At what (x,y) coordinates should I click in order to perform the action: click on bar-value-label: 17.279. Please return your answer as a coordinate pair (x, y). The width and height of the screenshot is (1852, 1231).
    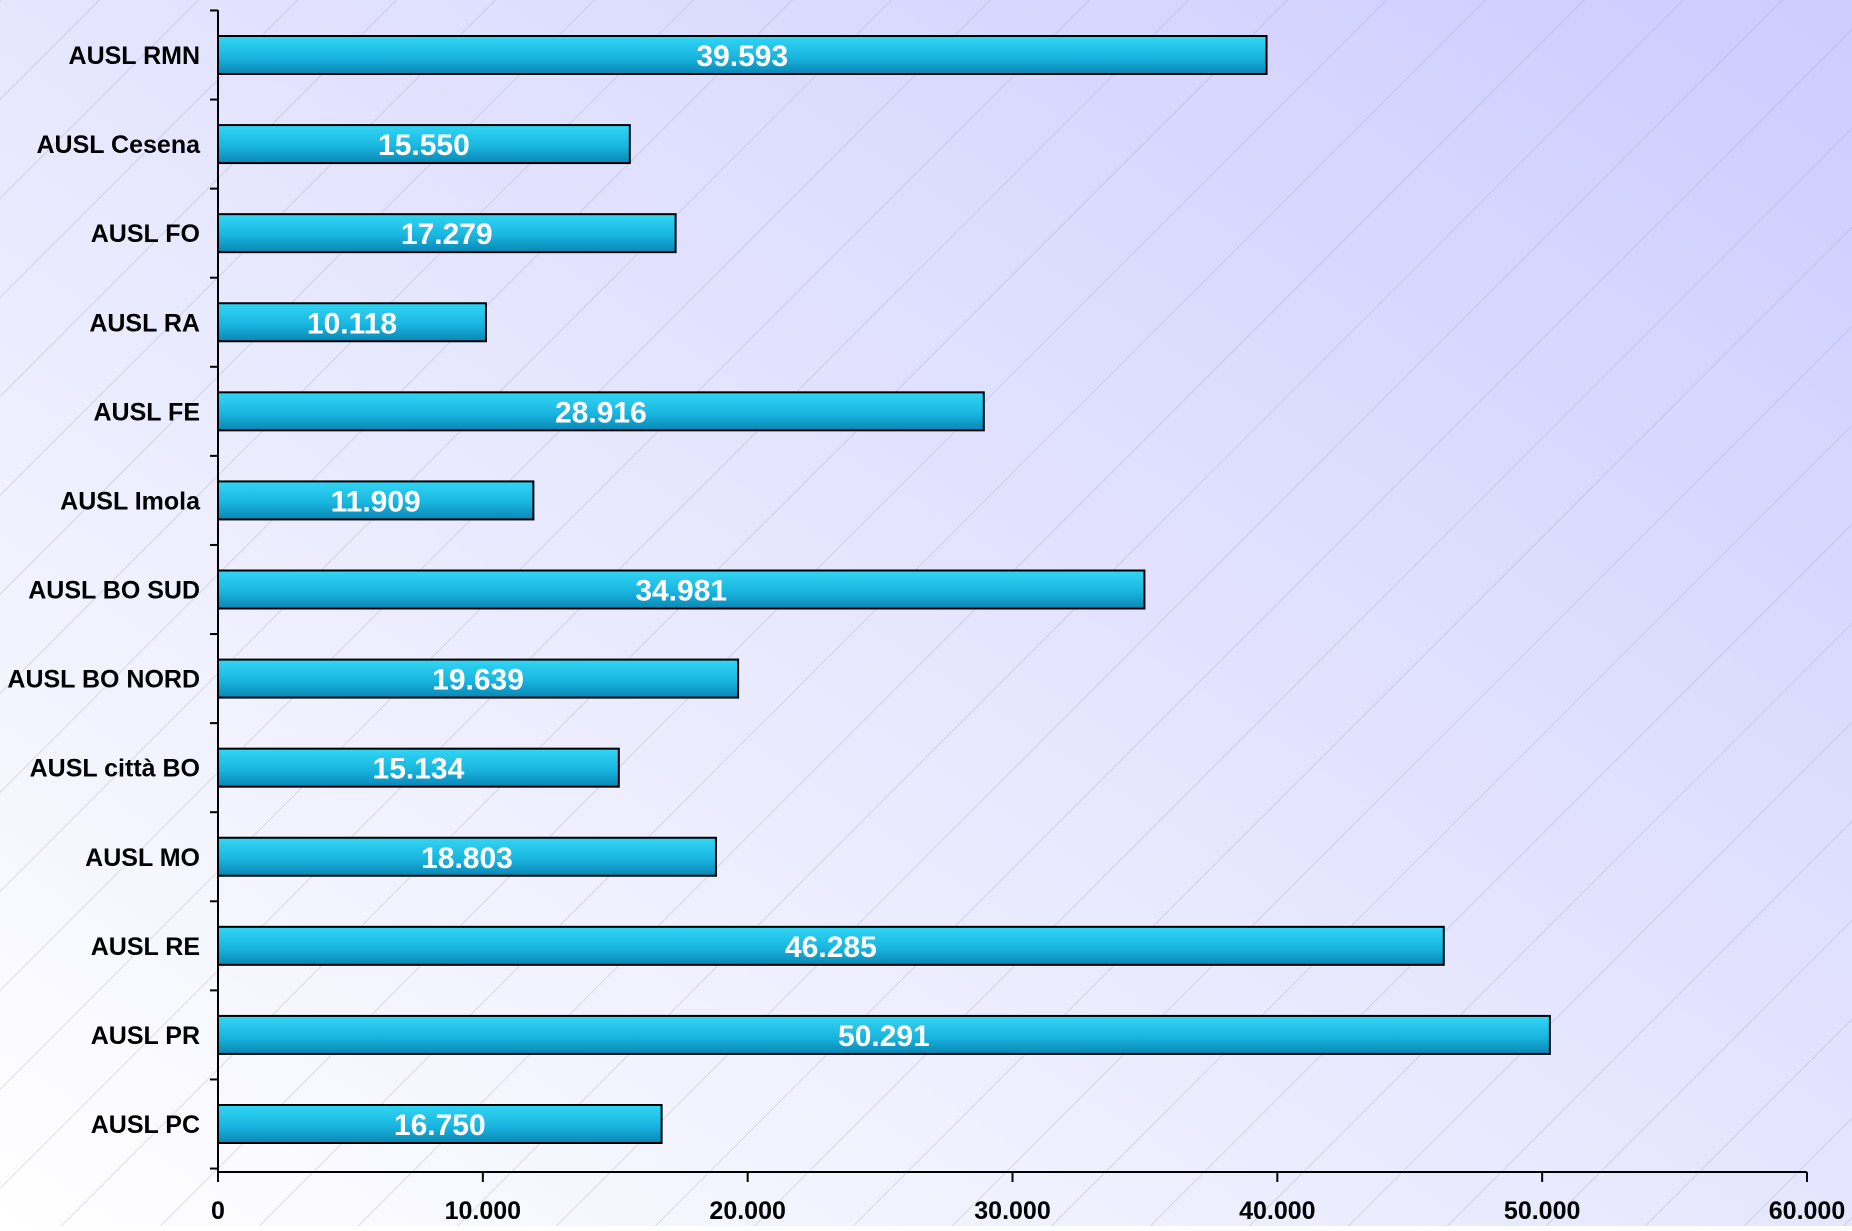
    Looking at the image, I should click on (447, 234).